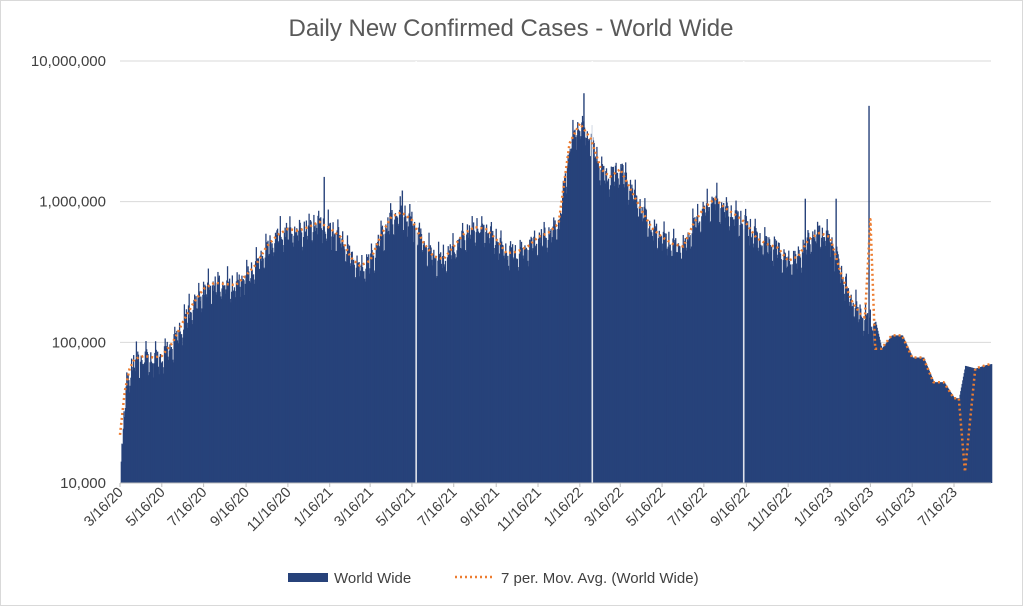 This screenshot has width=1023, height=606. I want to click on x-tick-label: 5/16/23, so click(896, 508).